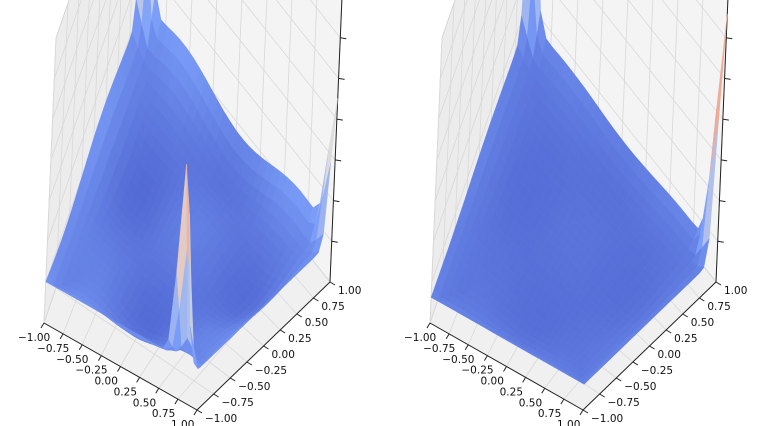 The height and width of the screenshot is (426, 772). What do you see at coordinates (182, 422) in the screenshot?
I see `x-tick-label: 1.00` at bounding box center [182, 422].